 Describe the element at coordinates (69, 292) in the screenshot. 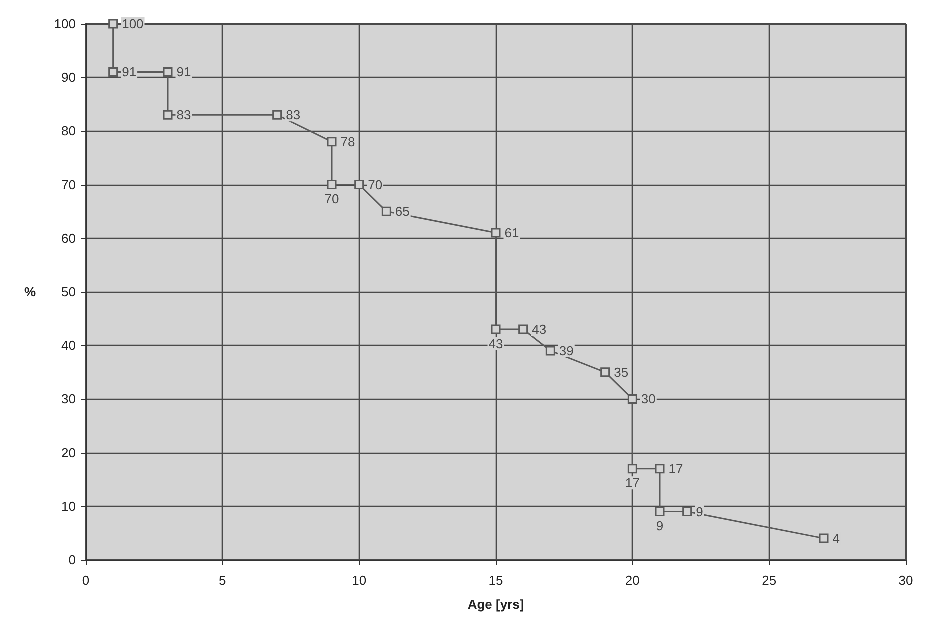

I see `y-tick-label: 50` at that location.